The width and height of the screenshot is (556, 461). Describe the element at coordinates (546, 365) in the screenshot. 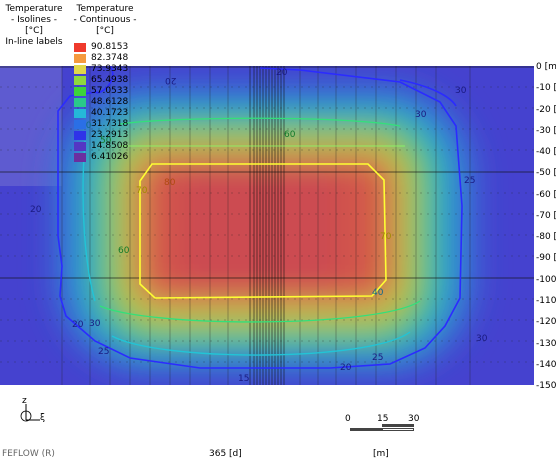

I see `y-axis-tick: -140 [m]` at that location.